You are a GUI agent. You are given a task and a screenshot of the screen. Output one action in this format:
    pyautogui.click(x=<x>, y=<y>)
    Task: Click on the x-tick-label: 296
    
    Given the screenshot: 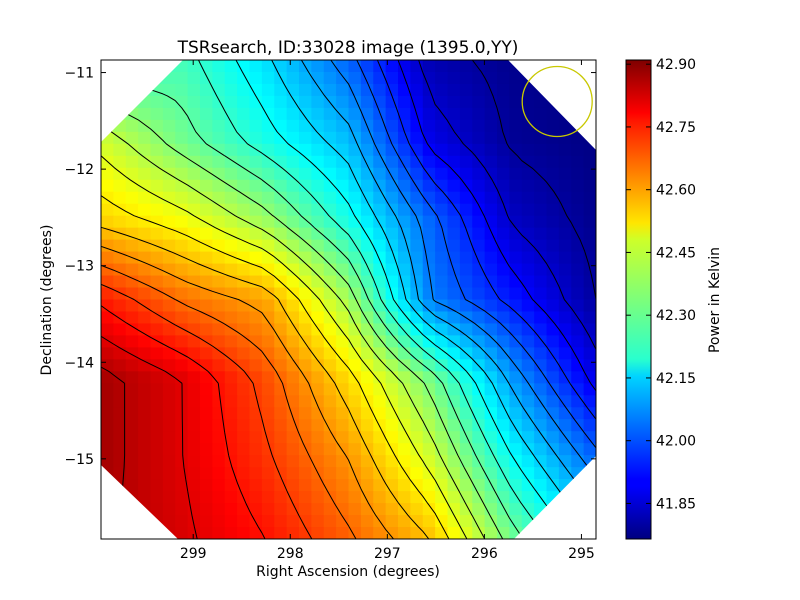 What is the action you would take?
    pyautogui.click(x=484, y=554)
    